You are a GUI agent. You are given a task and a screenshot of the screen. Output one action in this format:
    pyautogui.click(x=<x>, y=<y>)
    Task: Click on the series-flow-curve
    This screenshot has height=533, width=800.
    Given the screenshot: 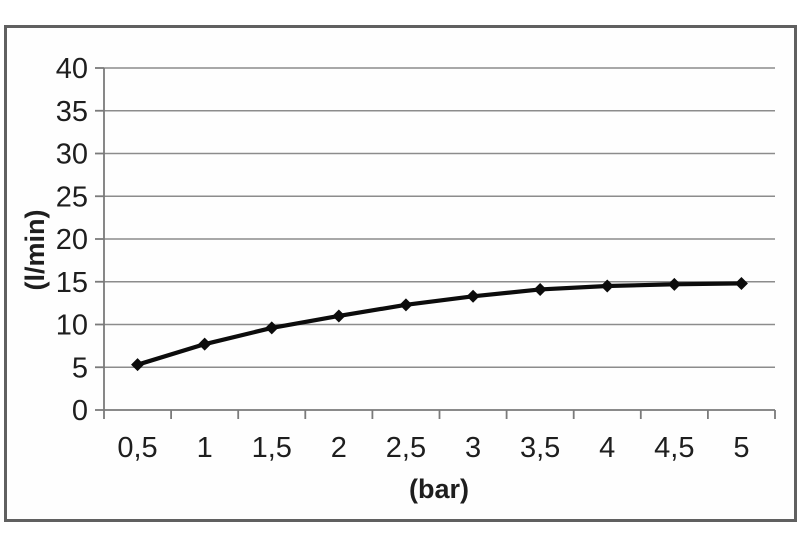 What is the action you would take?
    pyautogui.click(x=439, y=324)
    